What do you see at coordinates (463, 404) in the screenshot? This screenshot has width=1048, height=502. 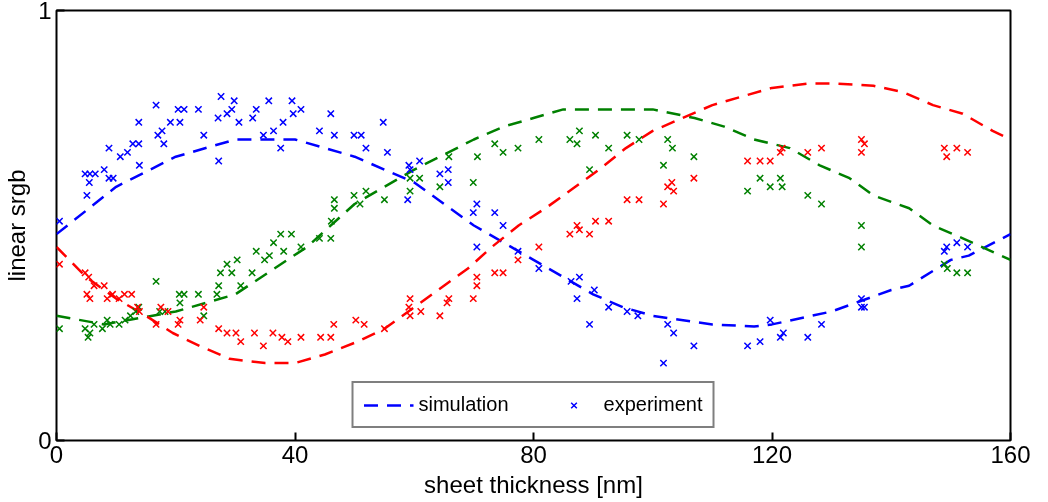 I see `legend-label: simulation` at bounding box center [463, 404].